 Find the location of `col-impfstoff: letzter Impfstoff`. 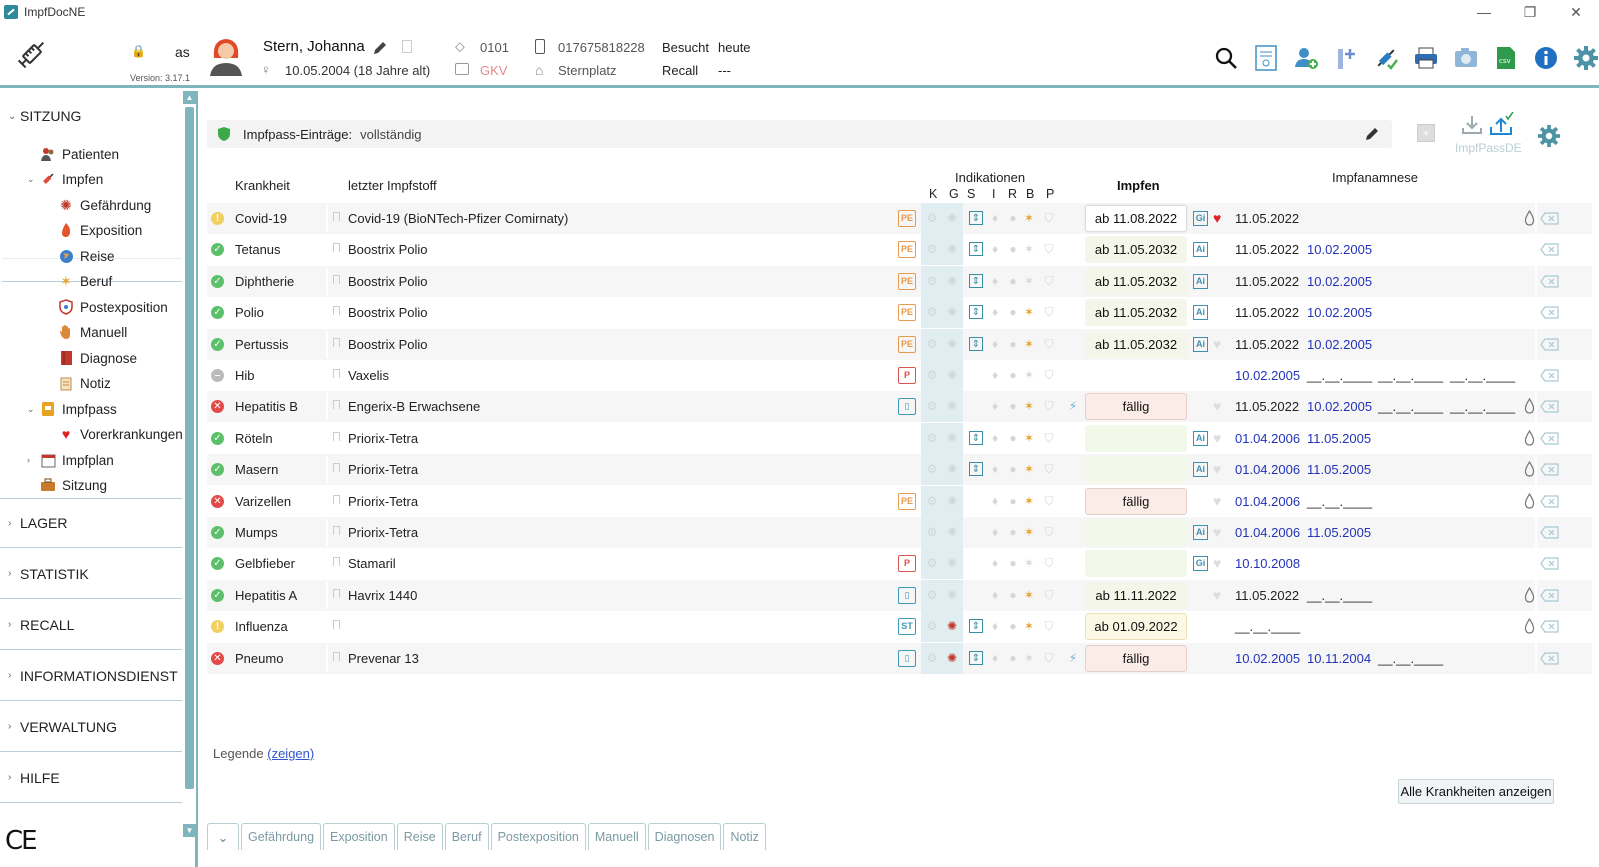

col-impfstoff: letzter Impfstoff is located at coordinates (392, 185).